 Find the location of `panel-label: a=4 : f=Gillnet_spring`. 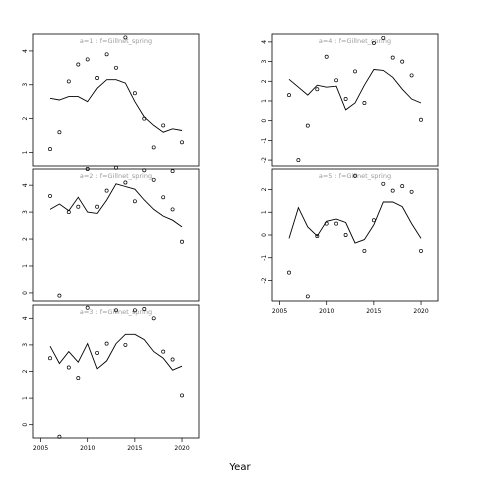

panel-label: a=4 : f=Gillnet_spring is located at coordinates (355, 41).